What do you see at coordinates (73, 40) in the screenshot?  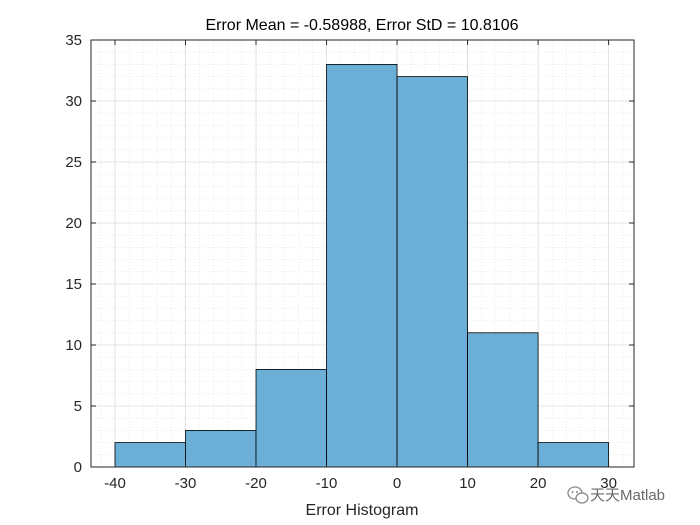 I see `y-tick-label: 35` at bounding box center [73, 40].